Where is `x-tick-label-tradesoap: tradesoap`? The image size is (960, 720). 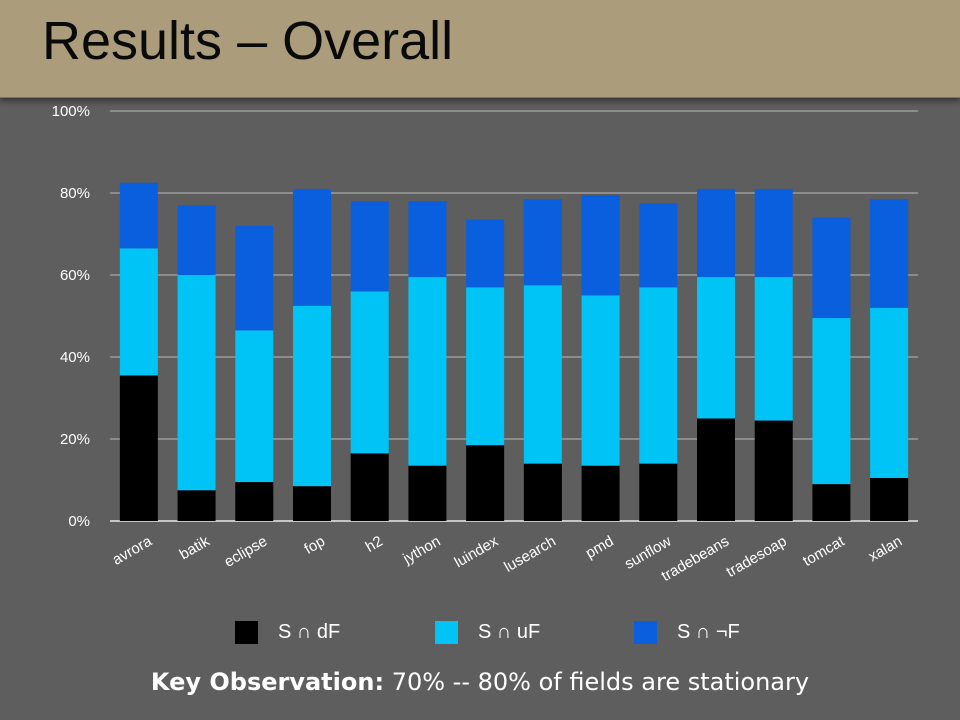 x-tick-label-tradesoap: tradesoap is located at coordinates (756, 557).